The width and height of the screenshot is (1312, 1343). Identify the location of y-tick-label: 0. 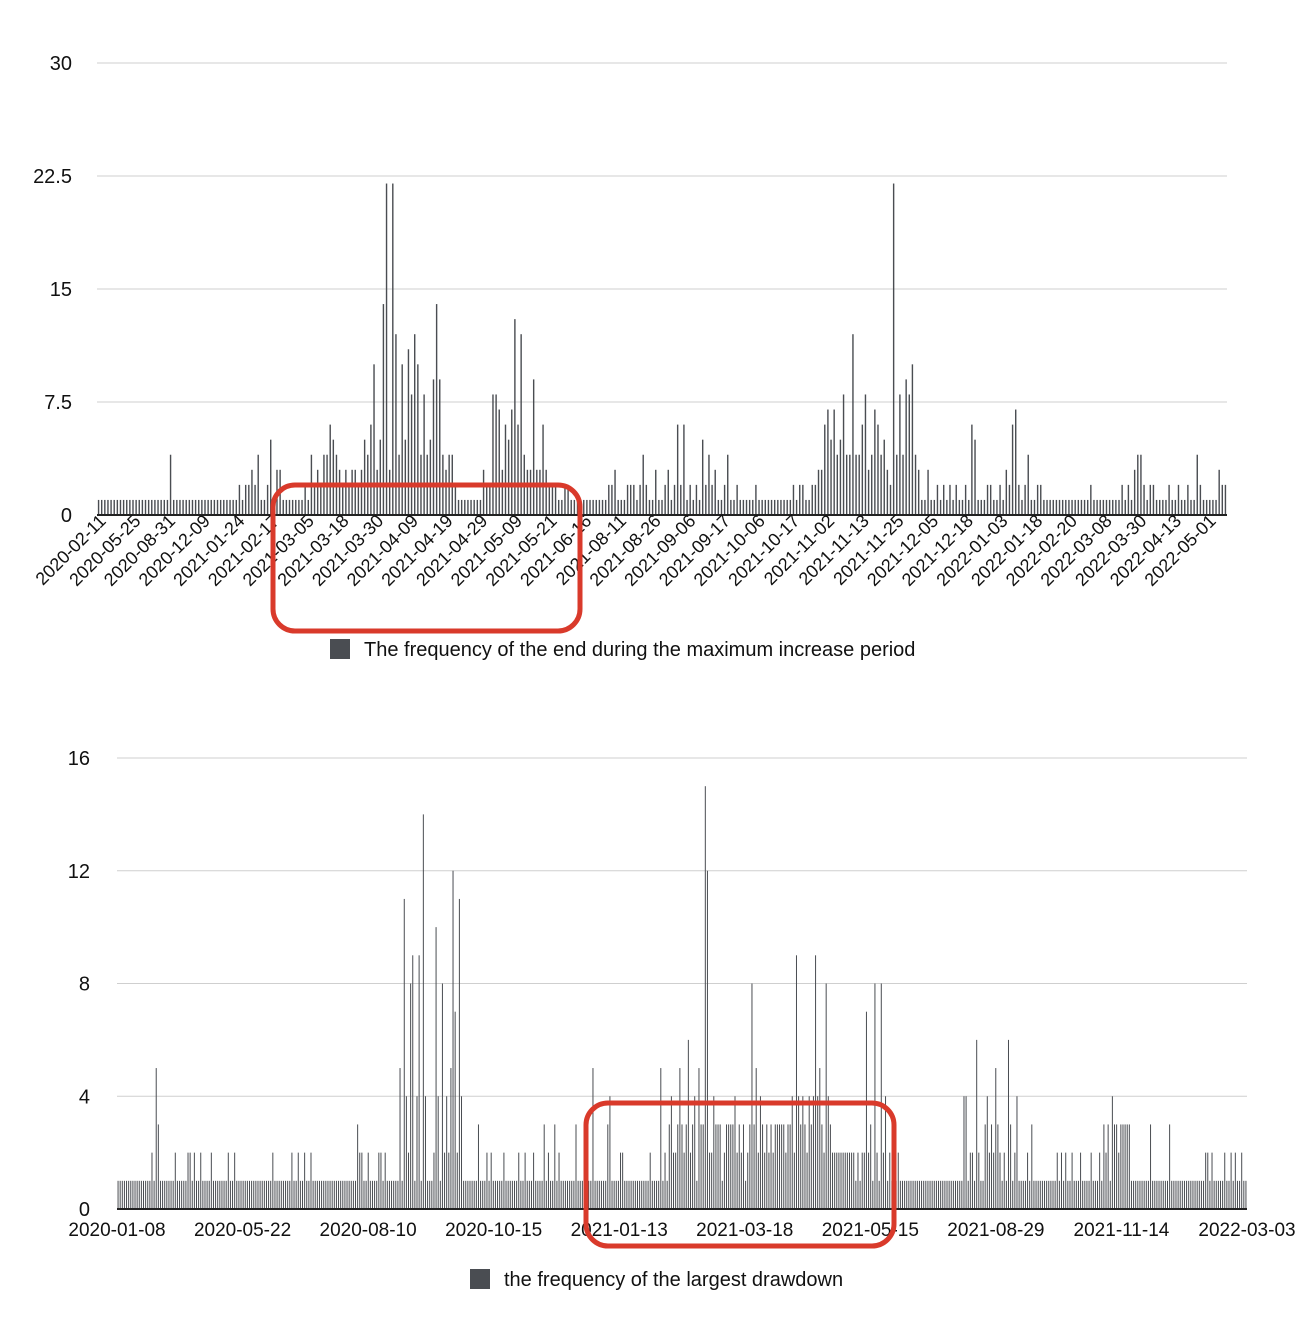
(84, 1210).